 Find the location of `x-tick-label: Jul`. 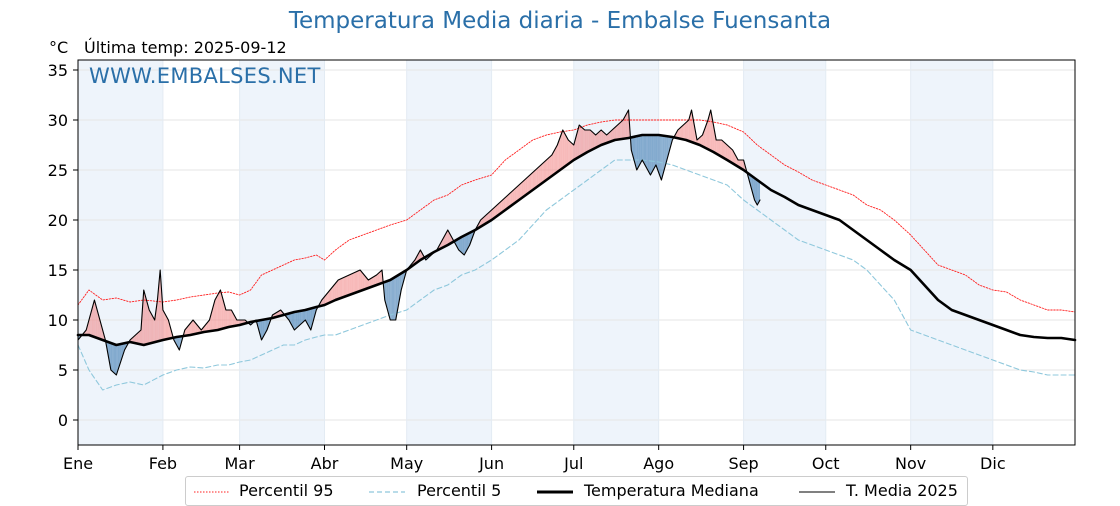

x-tick-label: Jul is located at coordinates (573, 463).